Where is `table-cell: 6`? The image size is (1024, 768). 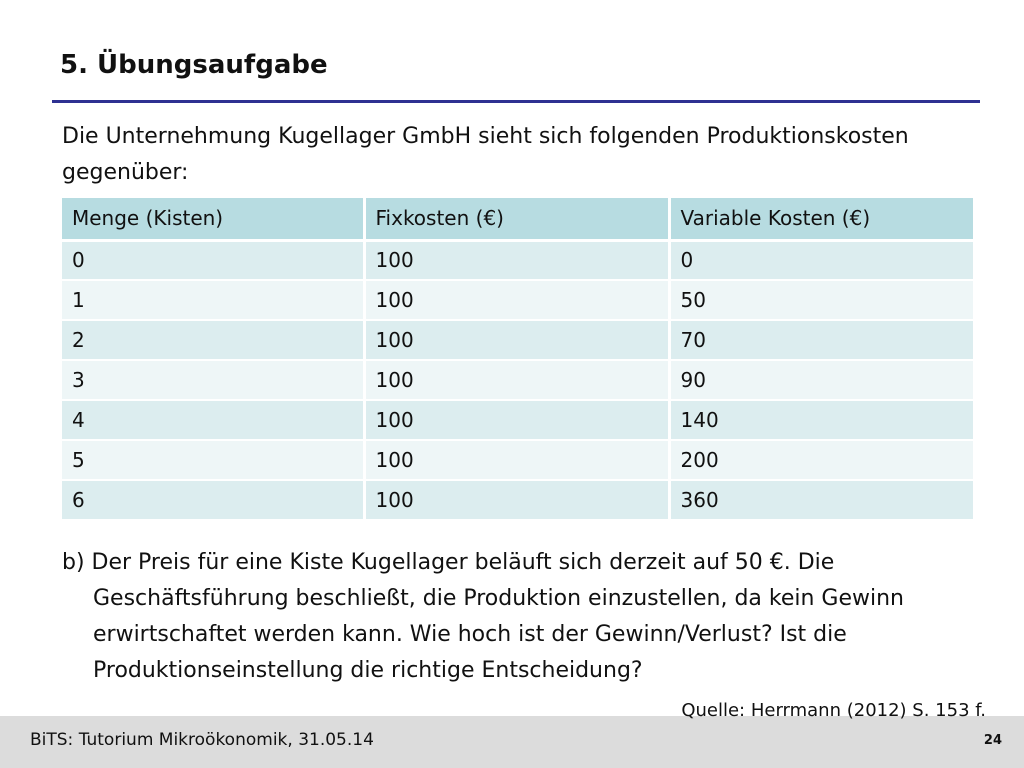
table-cell: 6 is located at coordinates (213, 500).